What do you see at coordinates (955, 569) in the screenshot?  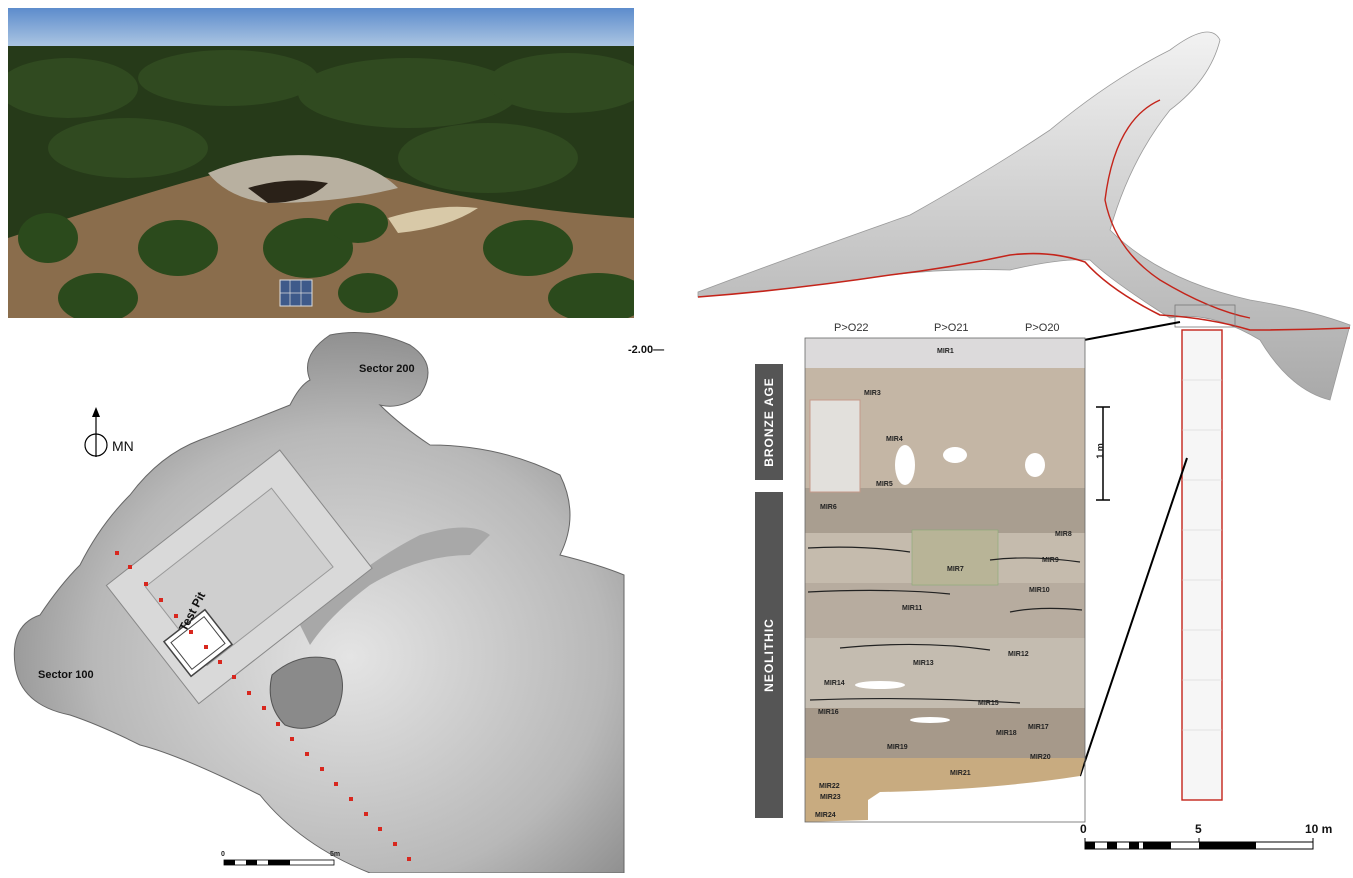 I see `layer-mir7: MIR7` at bounding box center [955, 569].